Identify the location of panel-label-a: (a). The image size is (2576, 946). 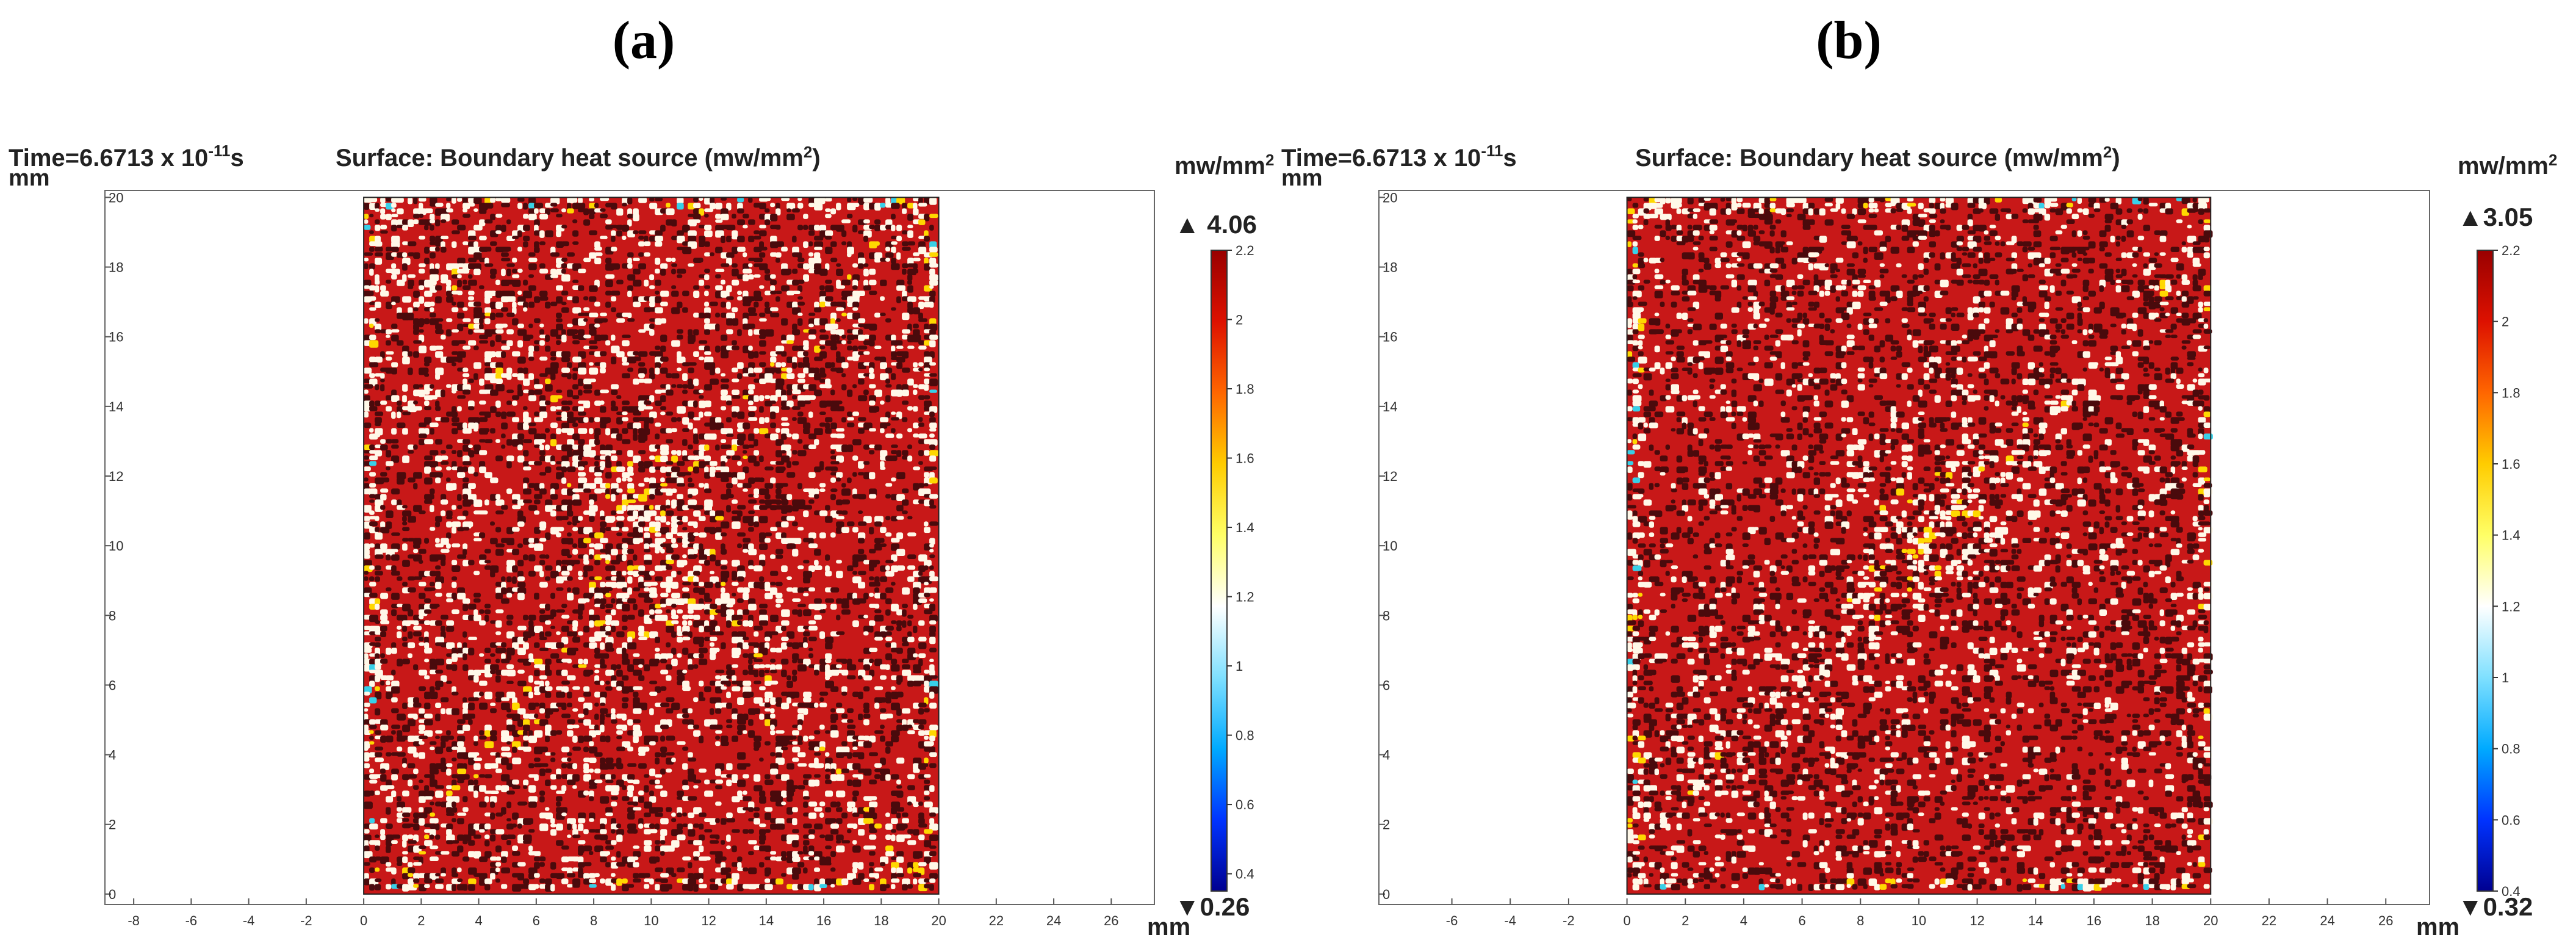
(644, 40).